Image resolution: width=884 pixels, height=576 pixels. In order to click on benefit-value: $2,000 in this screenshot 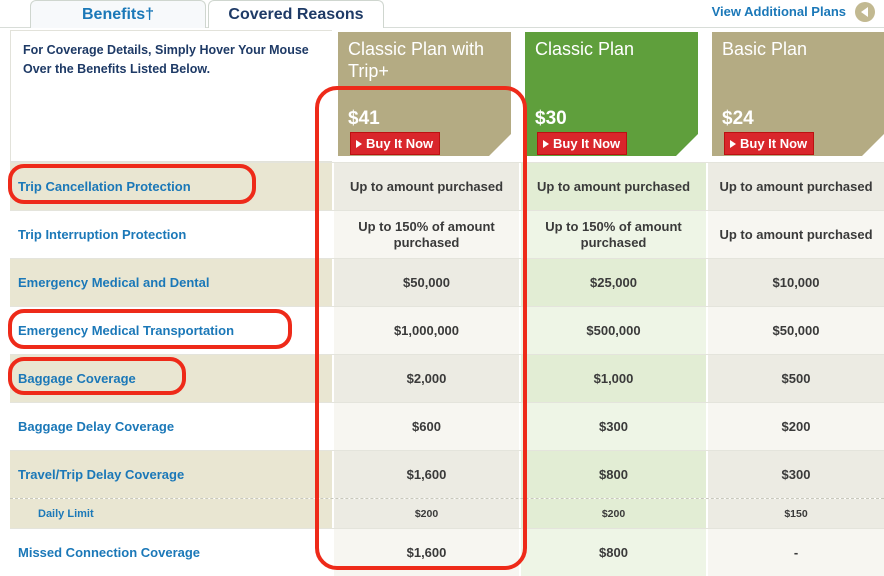, I will do `click(425, 378)`.